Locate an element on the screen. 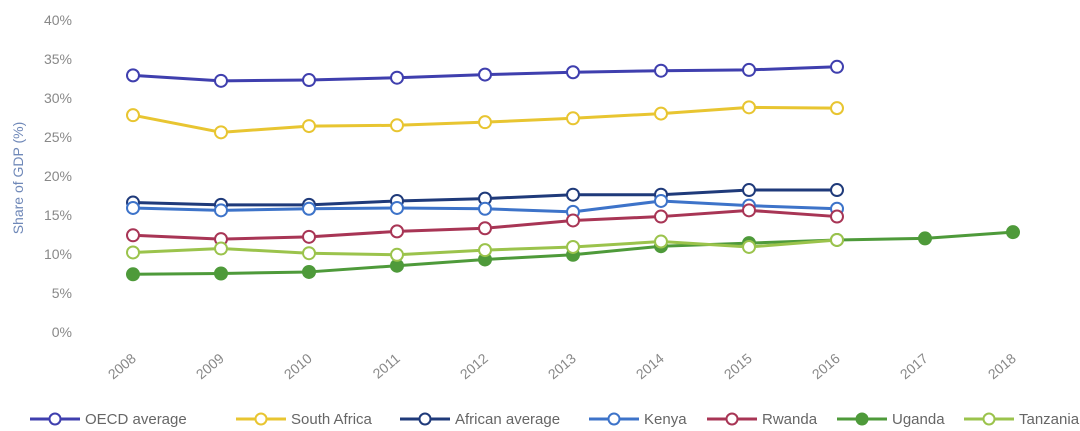 The image size is (1080, 431). series-south-africa is located at coordinates (485, 120).